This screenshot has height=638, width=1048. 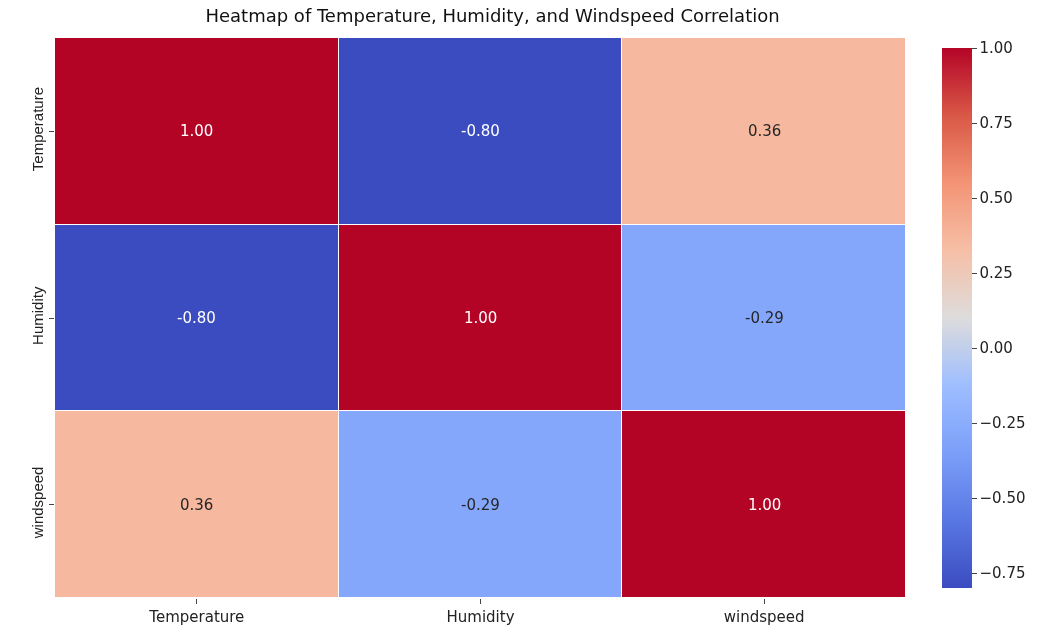 I want to click on y-tick-label: Humidity, so click(x=37, y=315).